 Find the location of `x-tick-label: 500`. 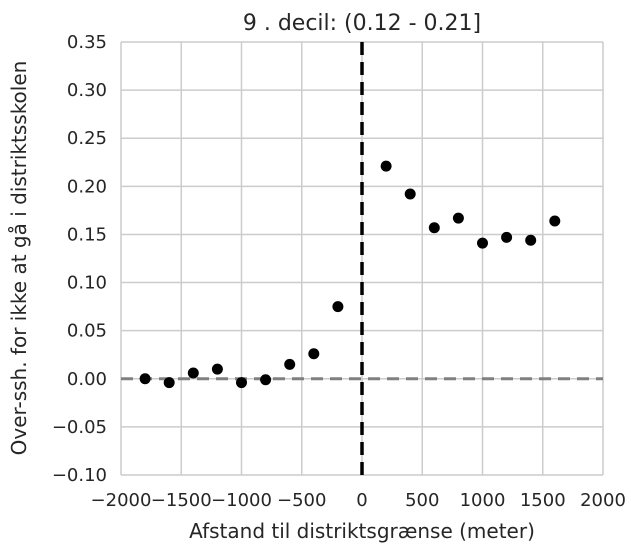

x-tick-label: 500 is located at coordinates (422, 500).